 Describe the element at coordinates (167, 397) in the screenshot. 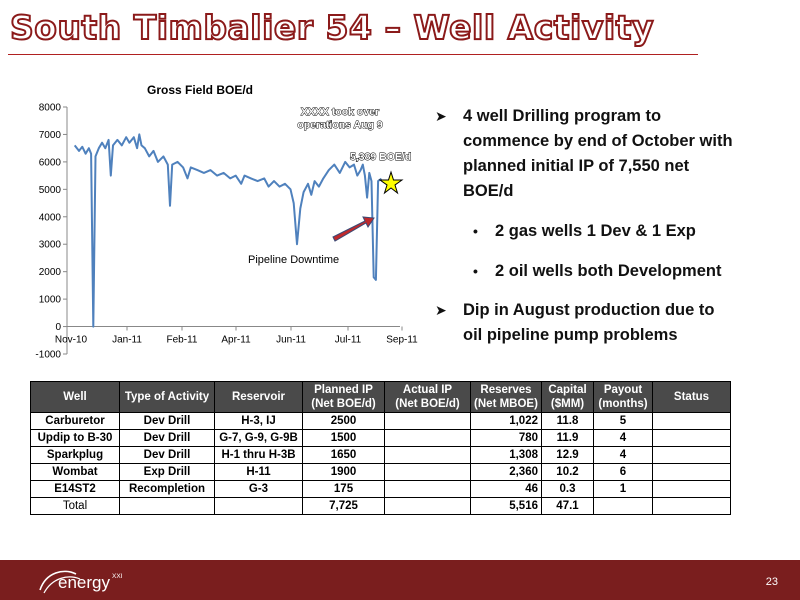

I see `col-header-type: Type of Activity` at that location.